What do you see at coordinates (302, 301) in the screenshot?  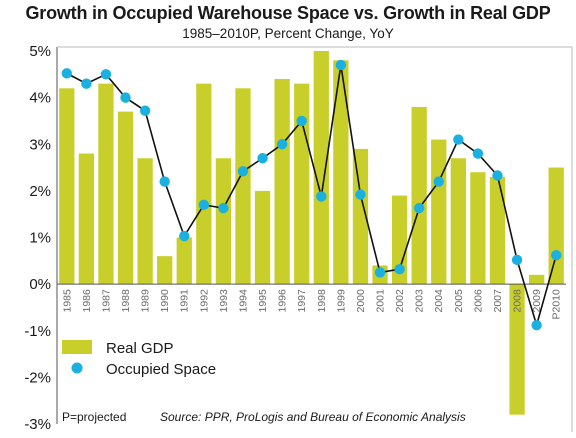 I see `x-tick-label: 1997` at bounding box center [302, 301].